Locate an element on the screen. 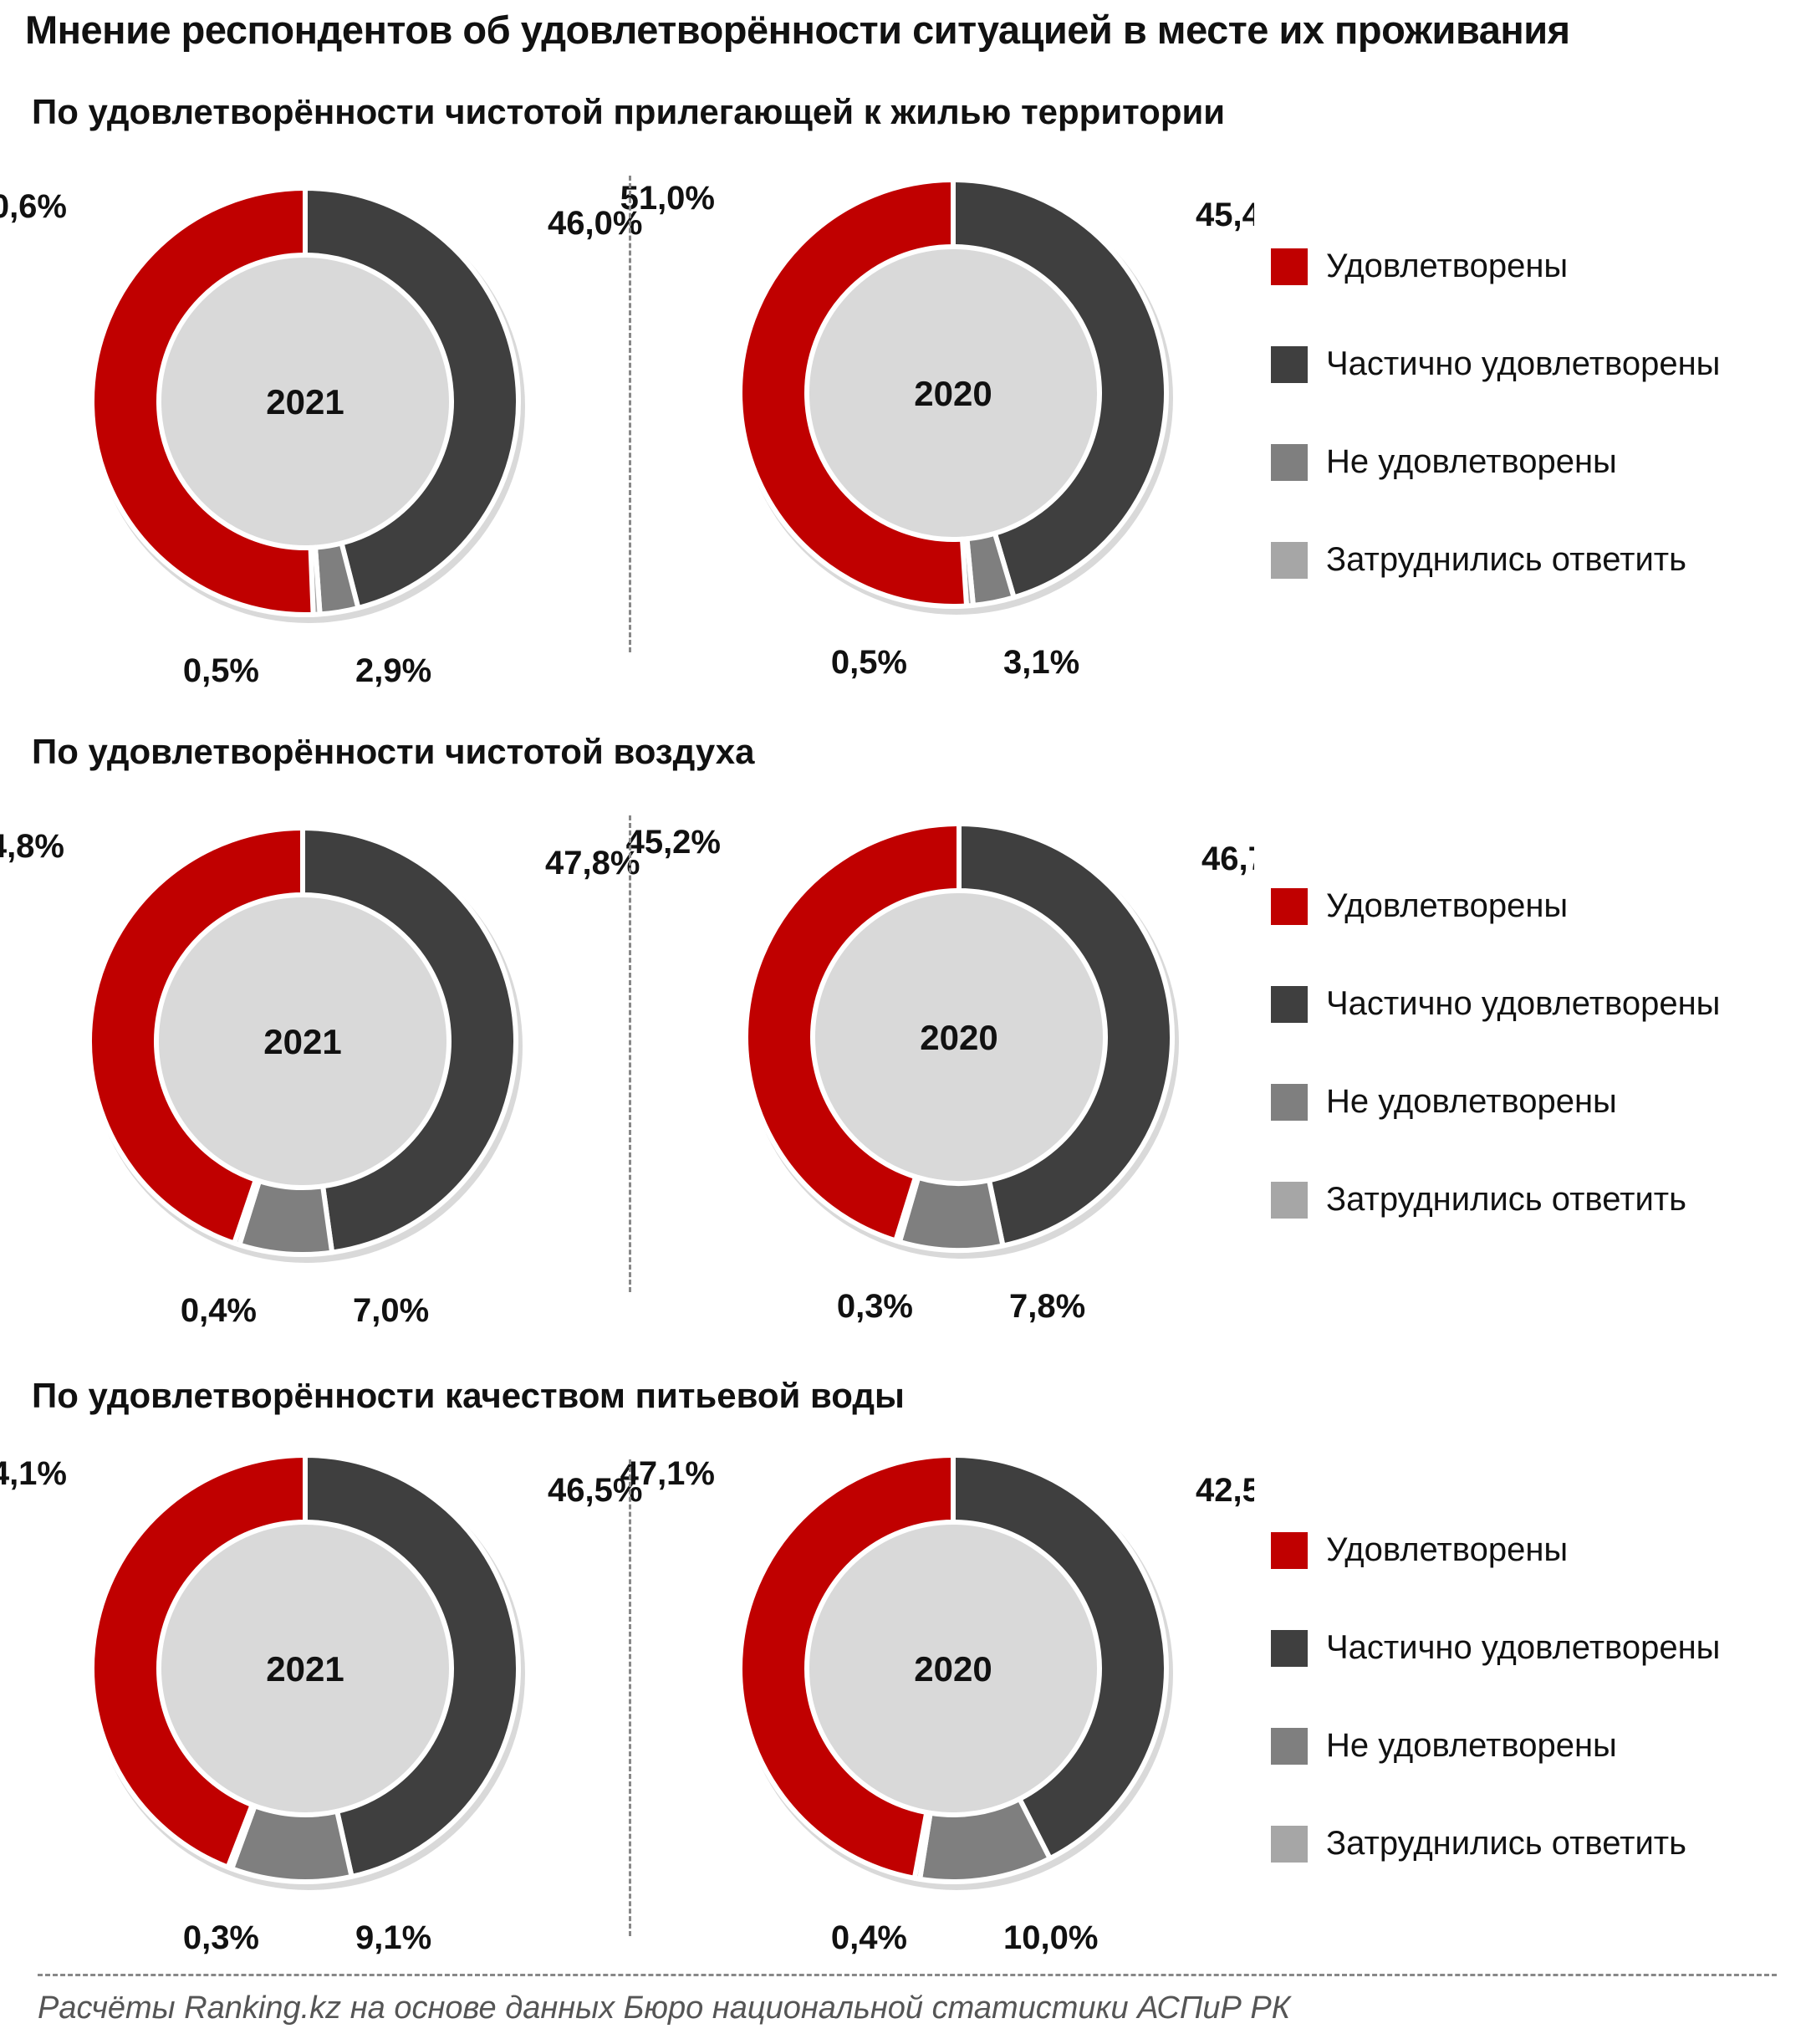 The height and width of the screenshot is (2044, 1806). donut-2020-air: 2020 45,2% 46,7% 7,8% 0,3% is located at coordinates (940, 1073).